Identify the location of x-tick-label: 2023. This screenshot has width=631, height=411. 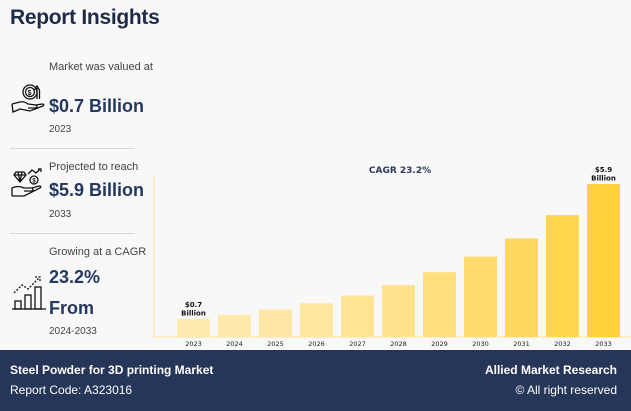
(193, 344).